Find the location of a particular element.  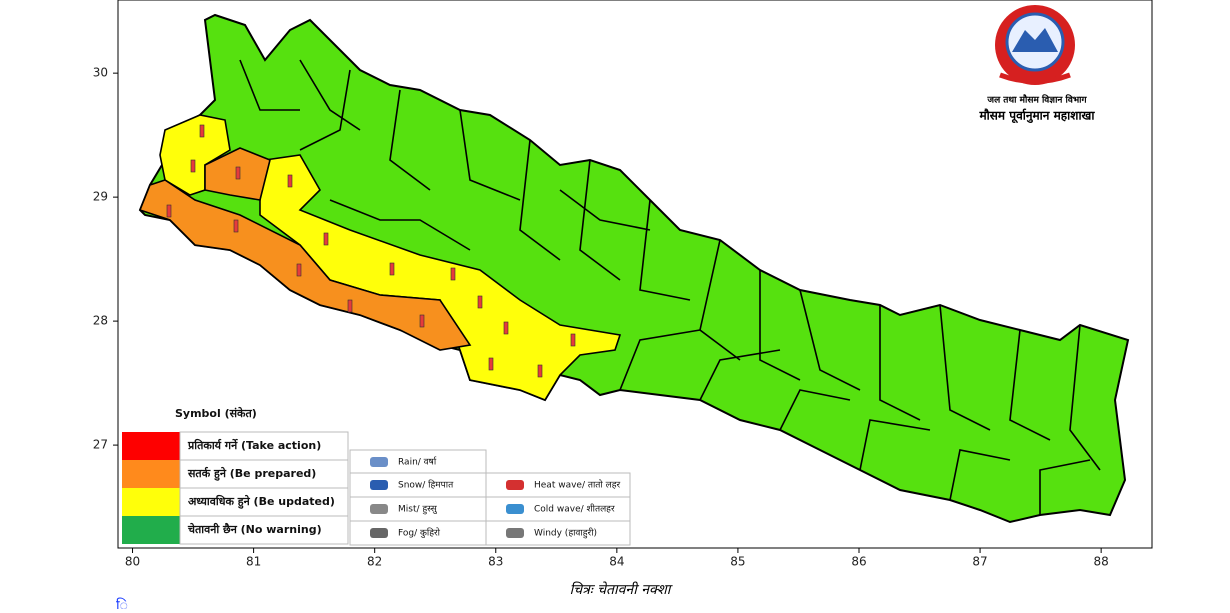

symbol-label: Snow/ हिमपात is located at coordinates (426, 485).